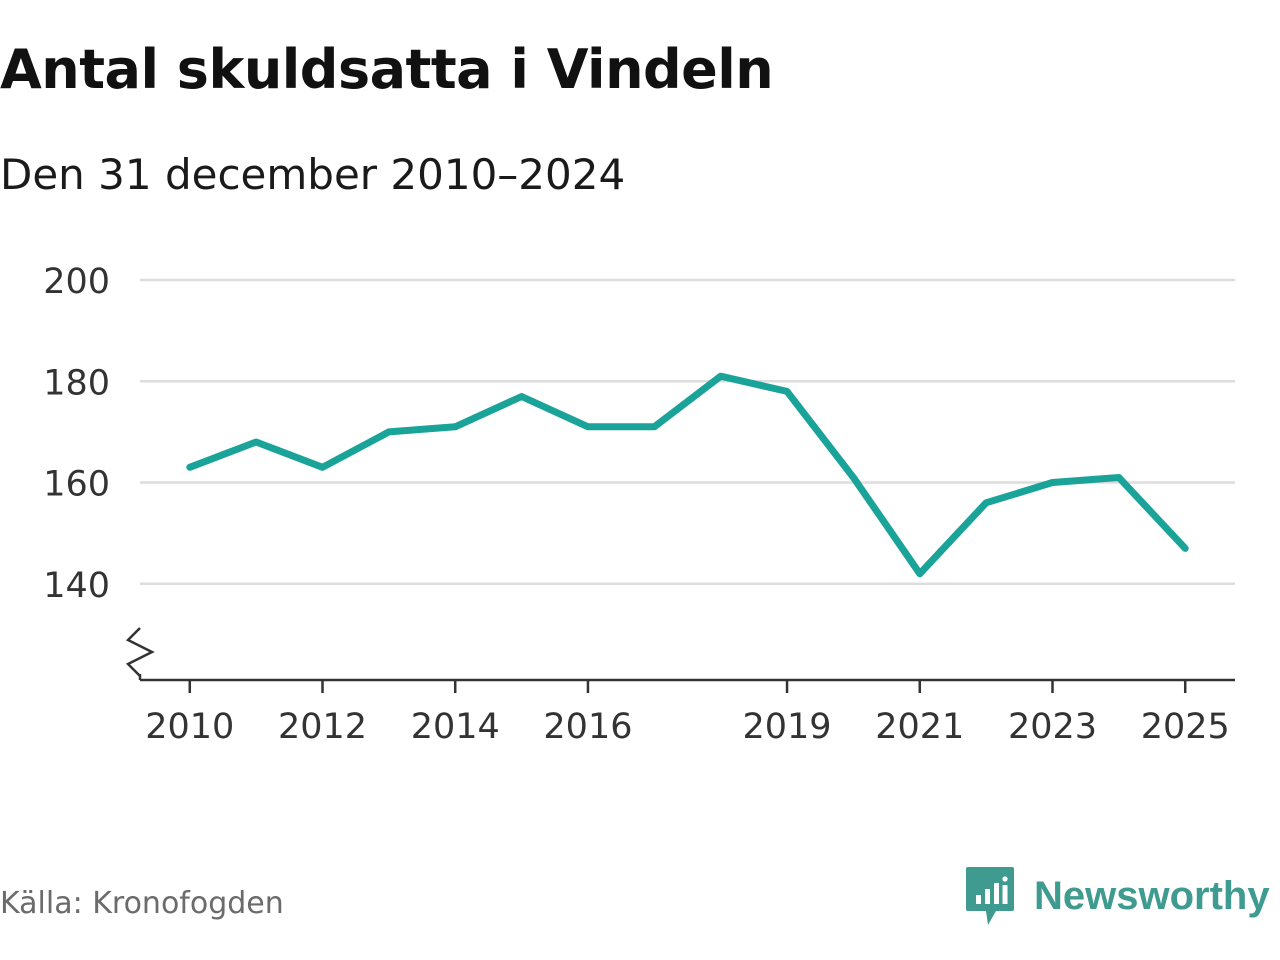 The width and height of the screenshot is (1280, 960). I want to click on x-tick-label: 2025, so click(1185, 727).